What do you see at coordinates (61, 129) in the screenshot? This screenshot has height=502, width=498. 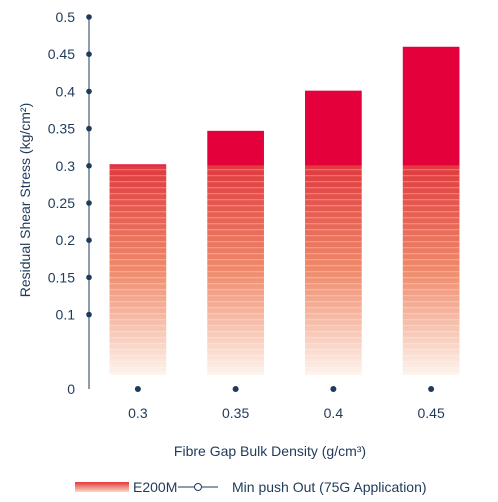 I see `y-tick-label: 0.35` at bounding box center [61, 129].